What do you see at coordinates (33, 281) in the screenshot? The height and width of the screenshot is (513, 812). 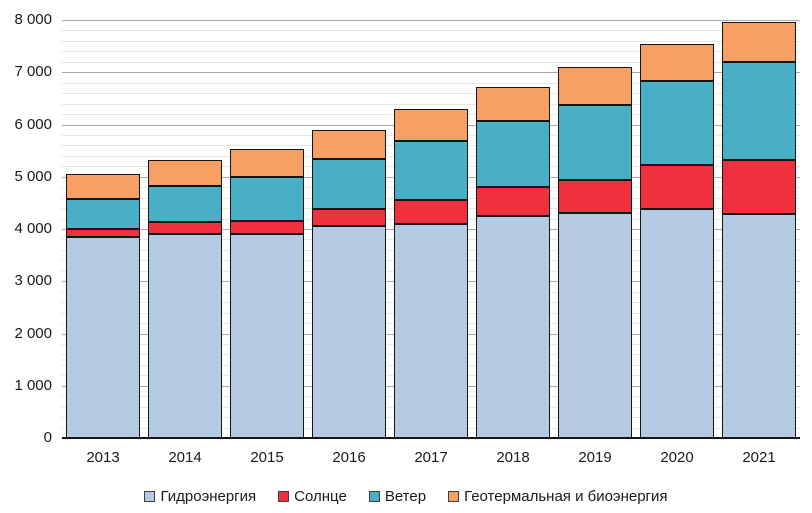 I see `y-tick-label: 3 000` at bounding box center [33, 281].